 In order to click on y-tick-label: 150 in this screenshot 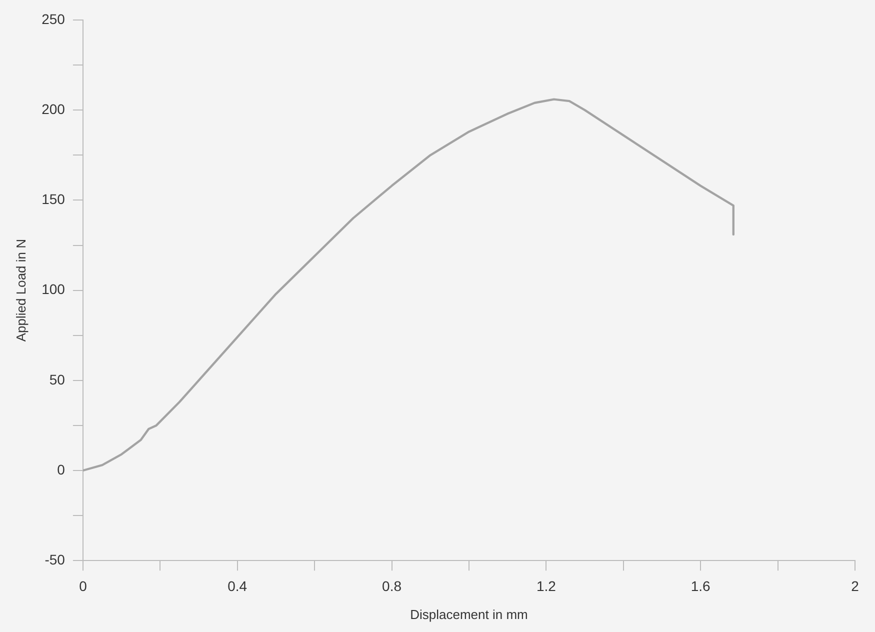, I will do `click(54, 199)`.